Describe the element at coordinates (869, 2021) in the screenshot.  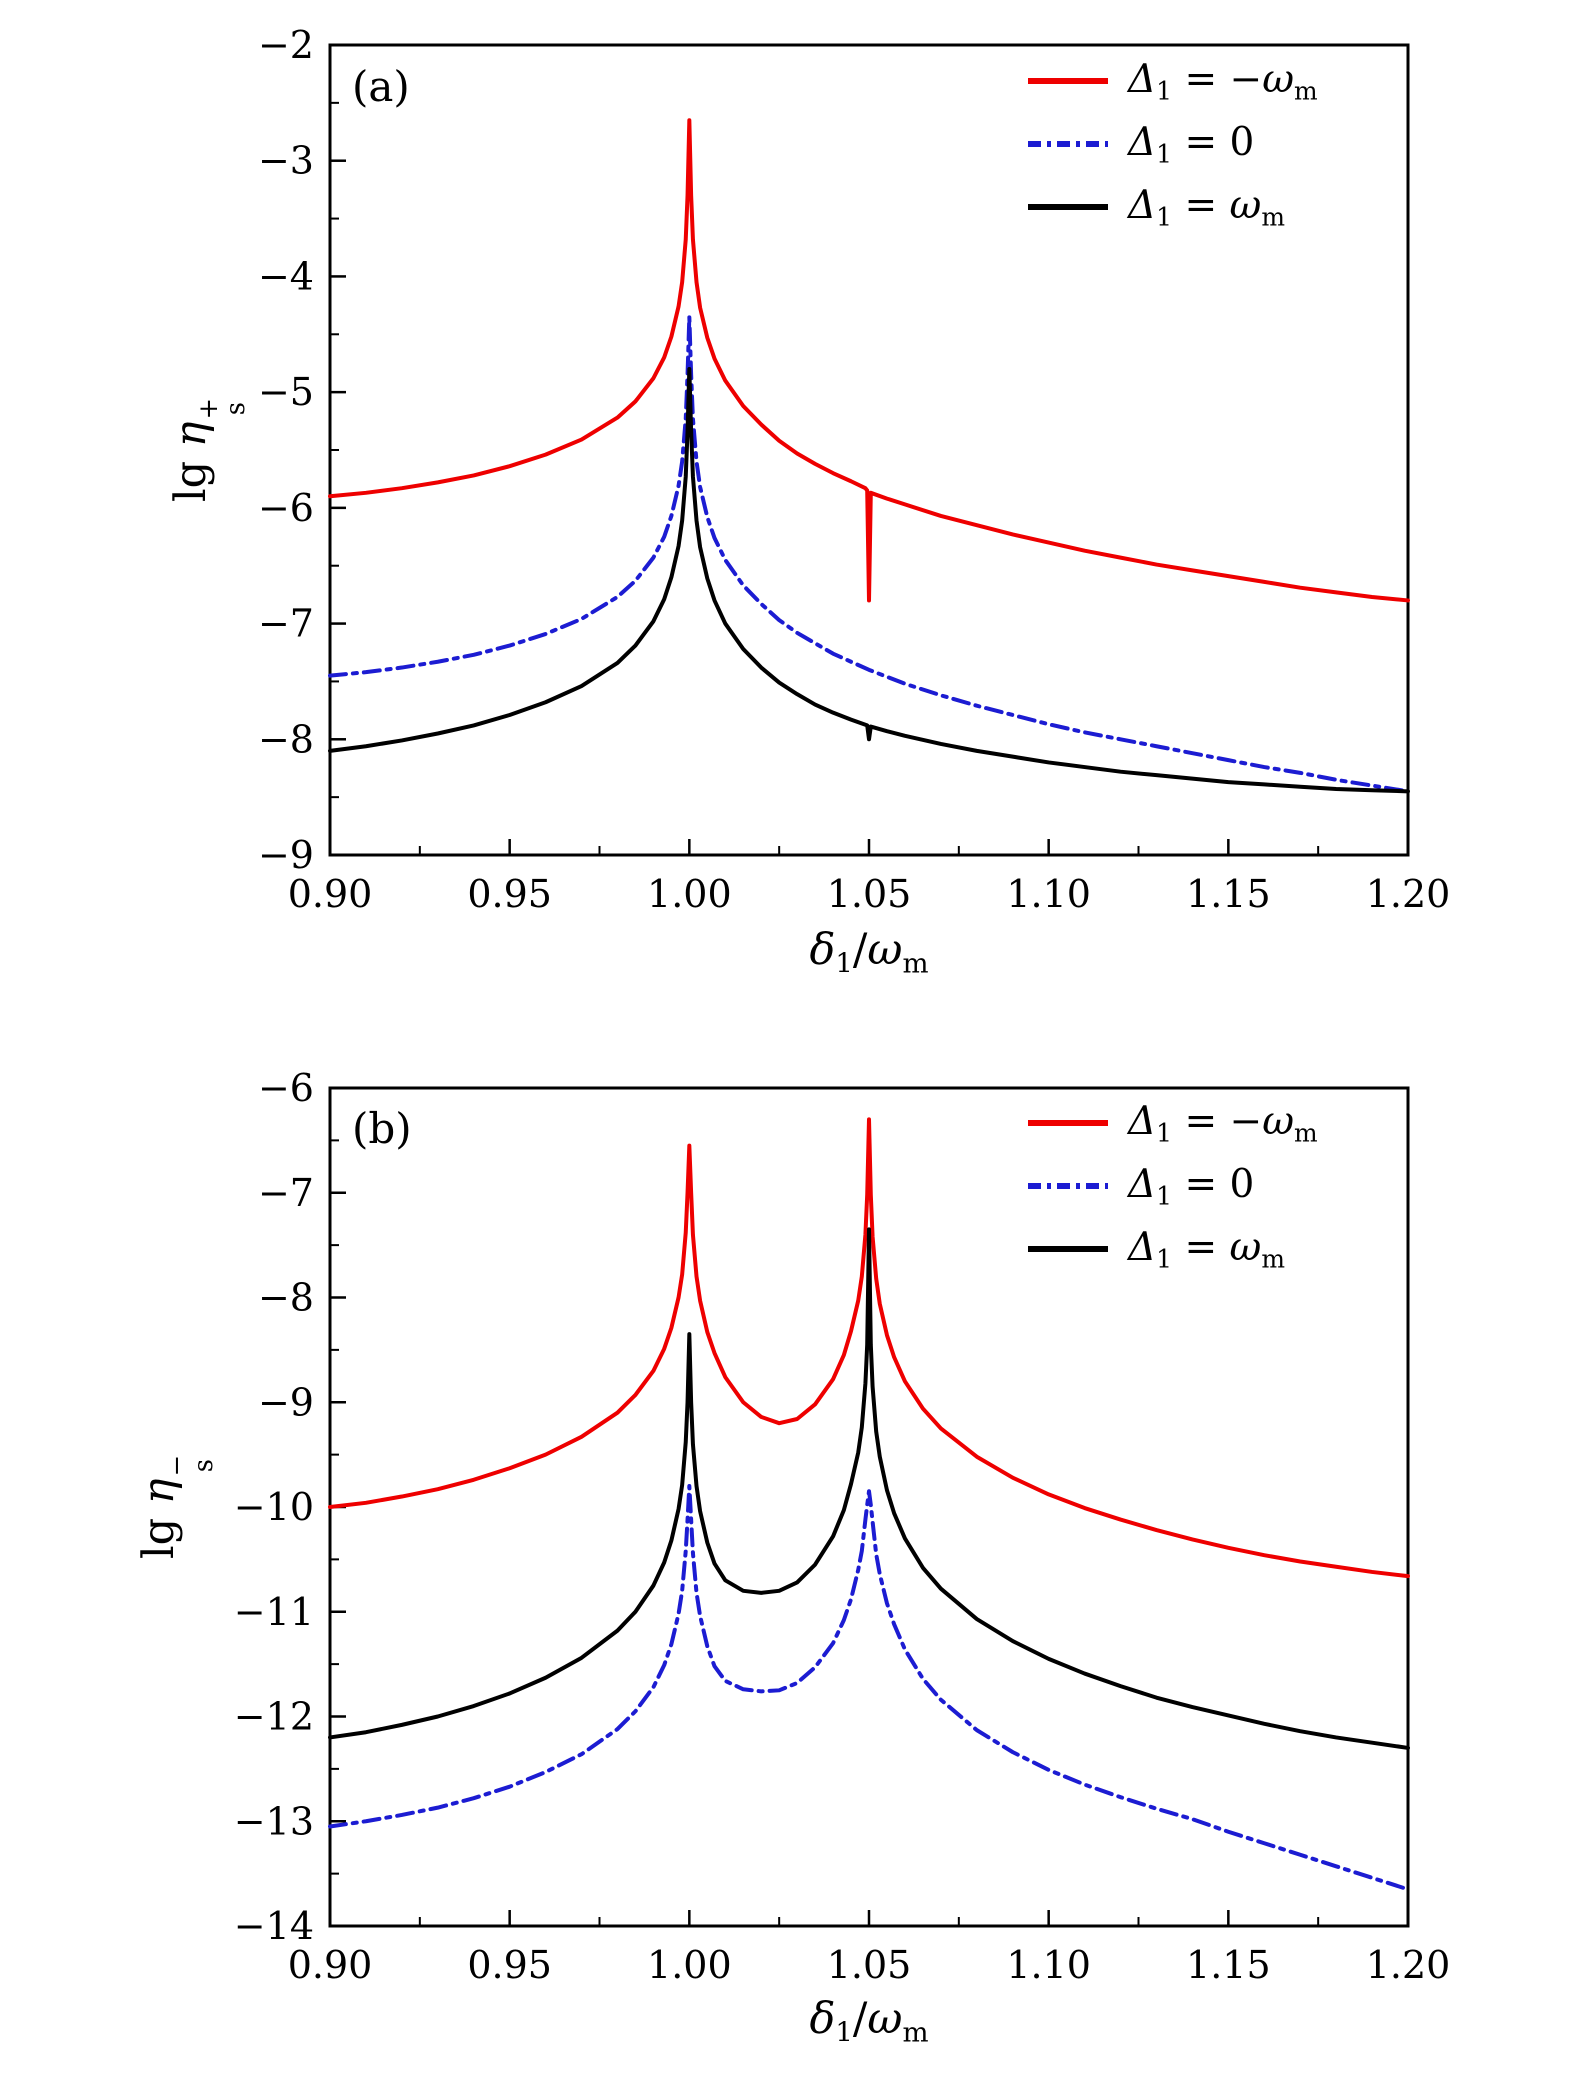
I see `panel-b-x-axis-label: δ1/ωm` at that location.